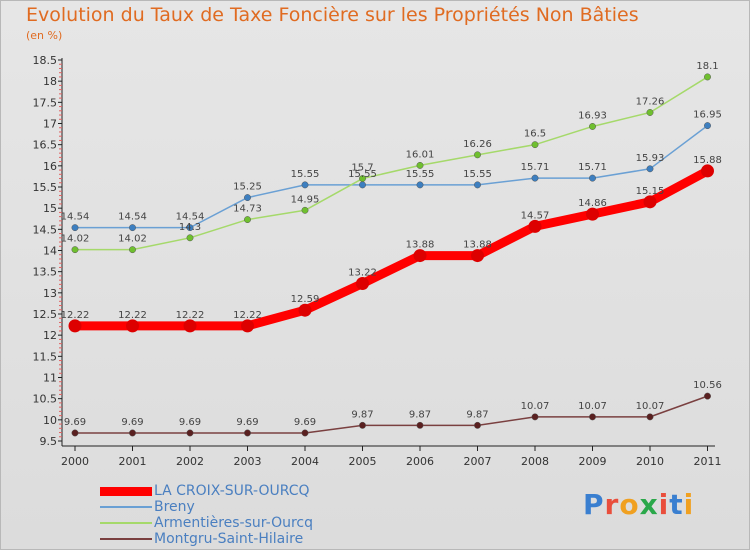  I want to click on data-label: 14.95, so click(305, 199).